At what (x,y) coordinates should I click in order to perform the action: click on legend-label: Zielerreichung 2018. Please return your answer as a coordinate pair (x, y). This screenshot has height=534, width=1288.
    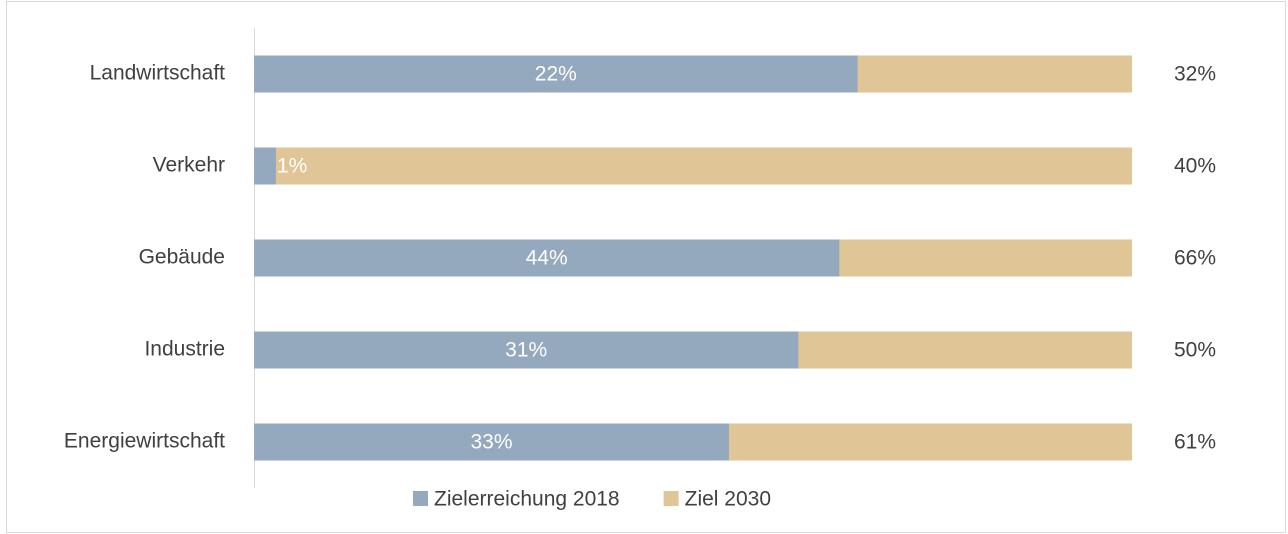
    Looking at the image, I should click on (527, 499).